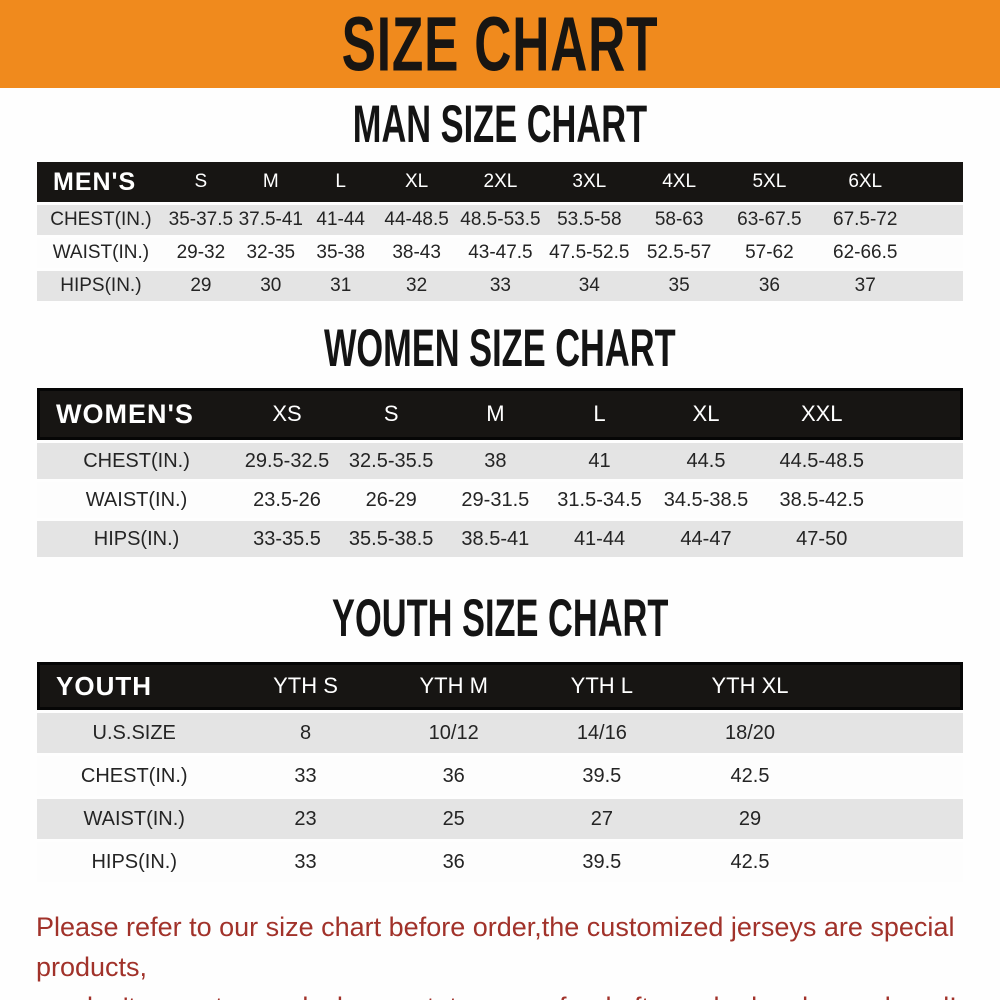 Image resolution: width=1000 pixels, height=1000 pixels. I want to click on cell: 57-62, so click(769, 253).